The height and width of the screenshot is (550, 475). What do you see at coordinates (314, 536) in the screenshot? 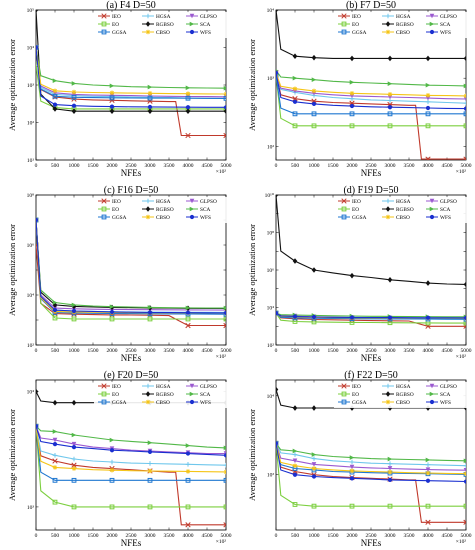
I see `x-tick-label: 1000` at bounding box center [314, 536].